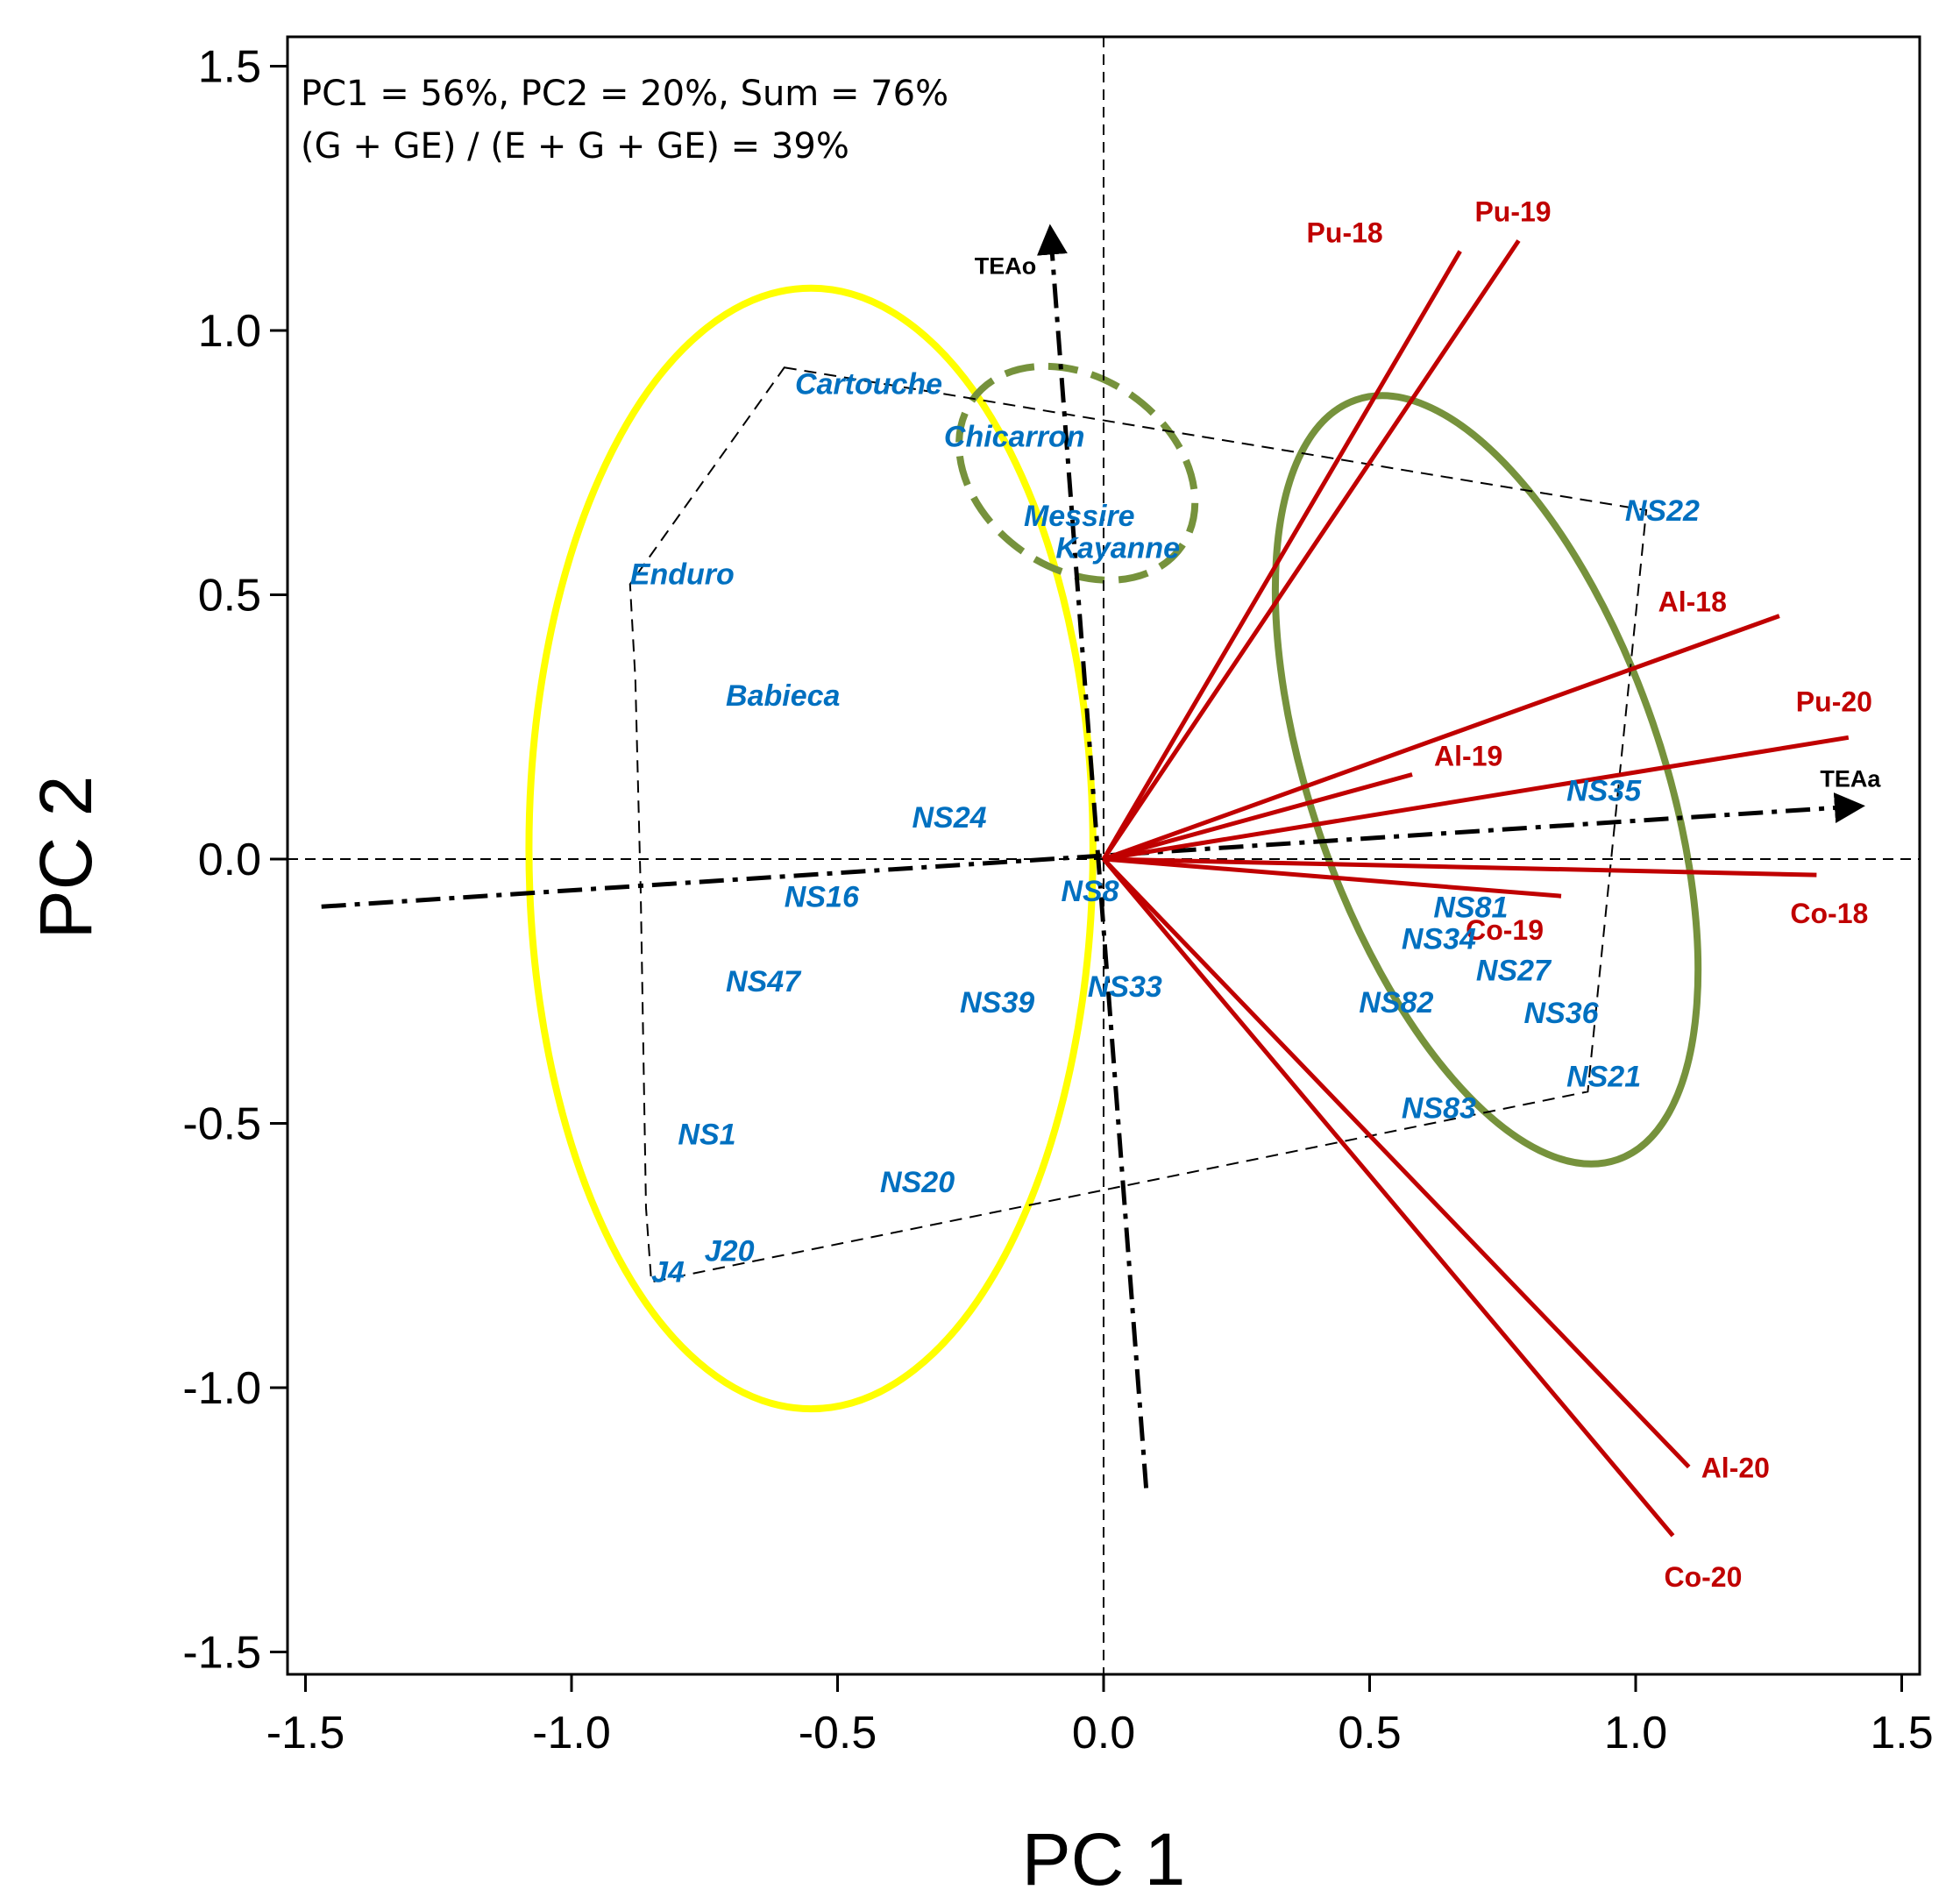 This screenshot has height=1904, width=1960. What do you see at coordinates (1703, 1577) in the screenshot?
I see `env-label-co-20: Co-20` at bounding box center [1703, 1577].